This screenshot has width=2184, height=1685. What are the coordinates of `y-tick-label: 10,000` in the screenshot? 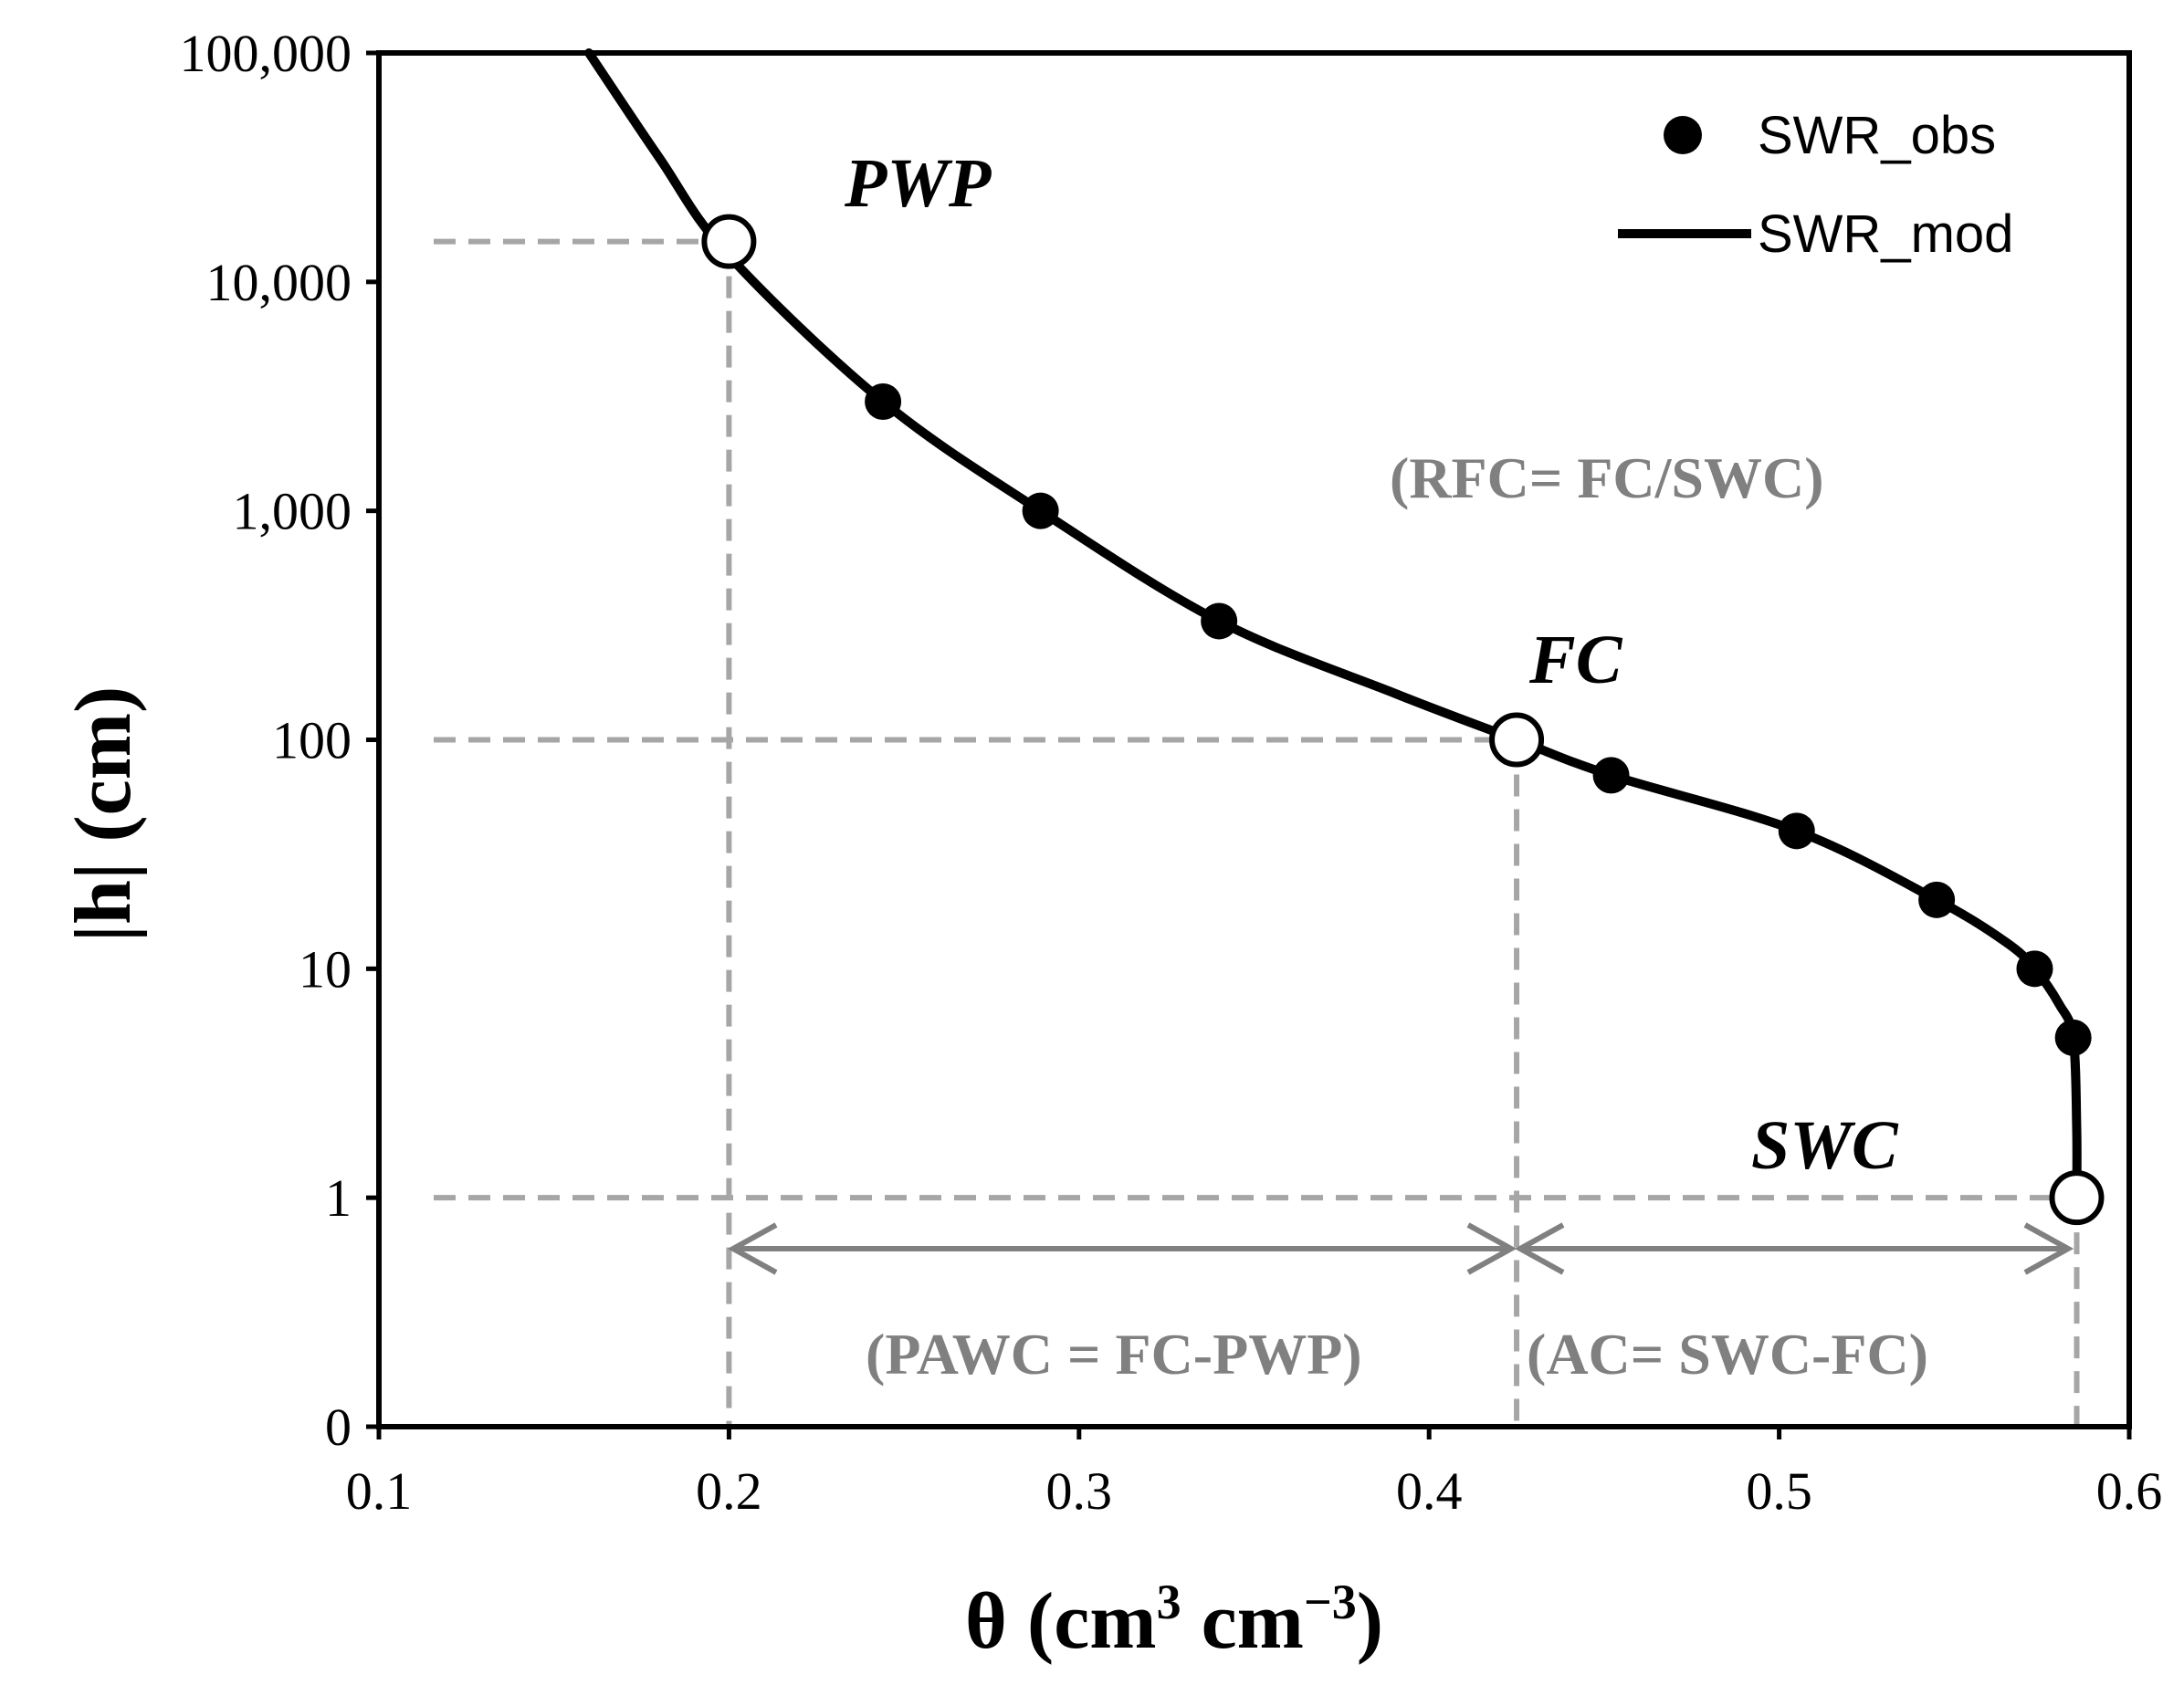 It's located at (279, 282).